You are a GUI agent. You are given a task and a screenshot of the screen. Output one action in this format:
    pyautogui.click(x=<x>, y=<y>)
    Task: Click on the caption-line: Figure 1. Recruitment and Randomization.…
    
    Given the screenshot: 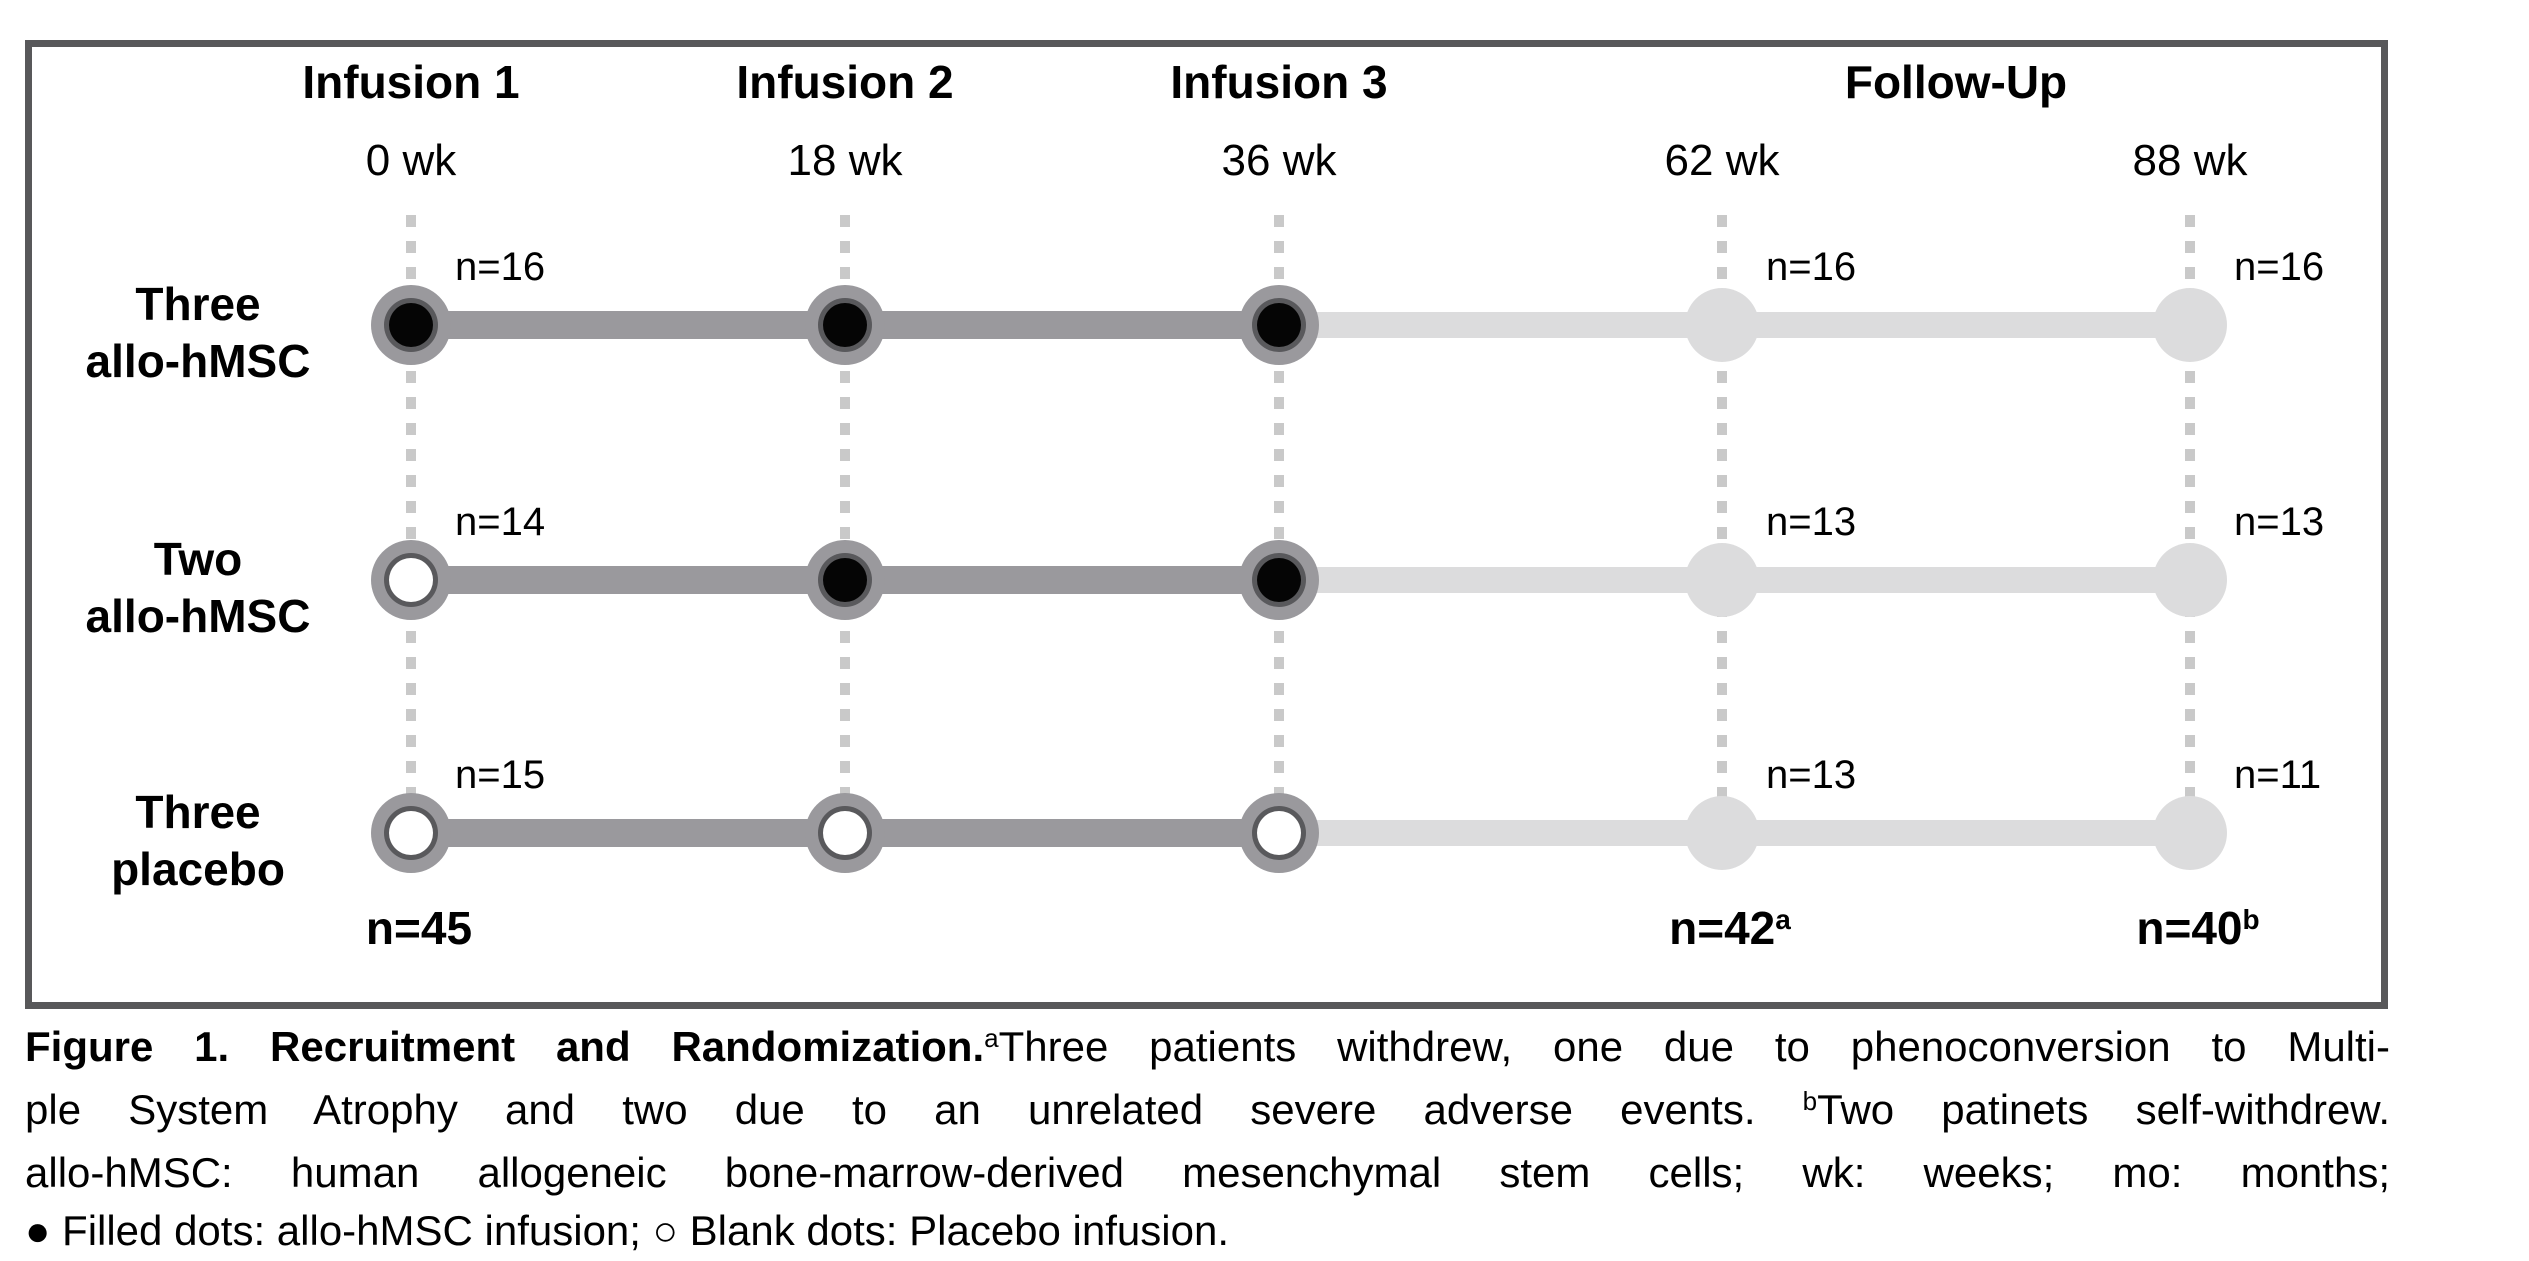 What is the action you would take?
    pyautogui.click(x=1207, y=1049)
    